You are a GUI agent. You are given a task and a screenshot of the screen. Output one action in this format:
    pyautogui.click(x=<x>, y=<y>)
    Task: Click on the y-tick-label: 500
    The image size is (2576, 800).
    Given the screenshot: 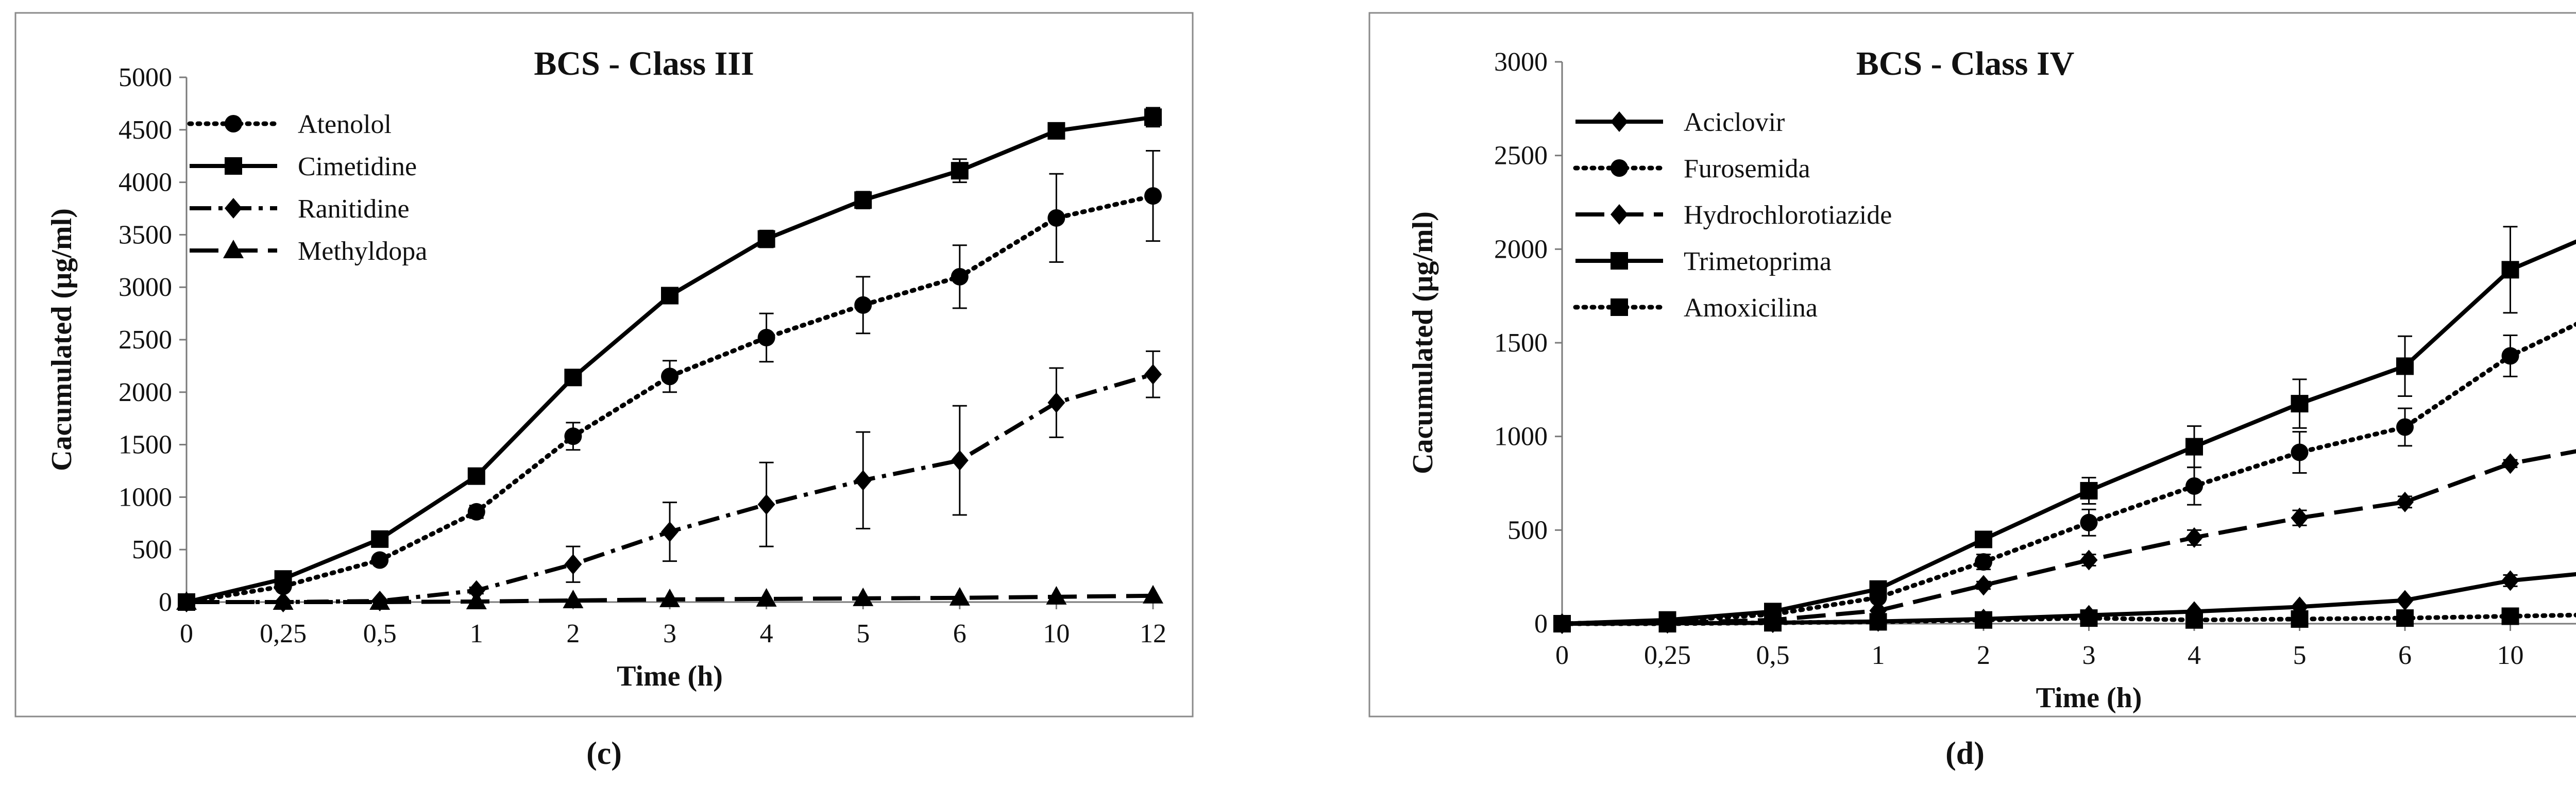 What is the action you would take?
    pyautogui.click(x=152, y=549)
    